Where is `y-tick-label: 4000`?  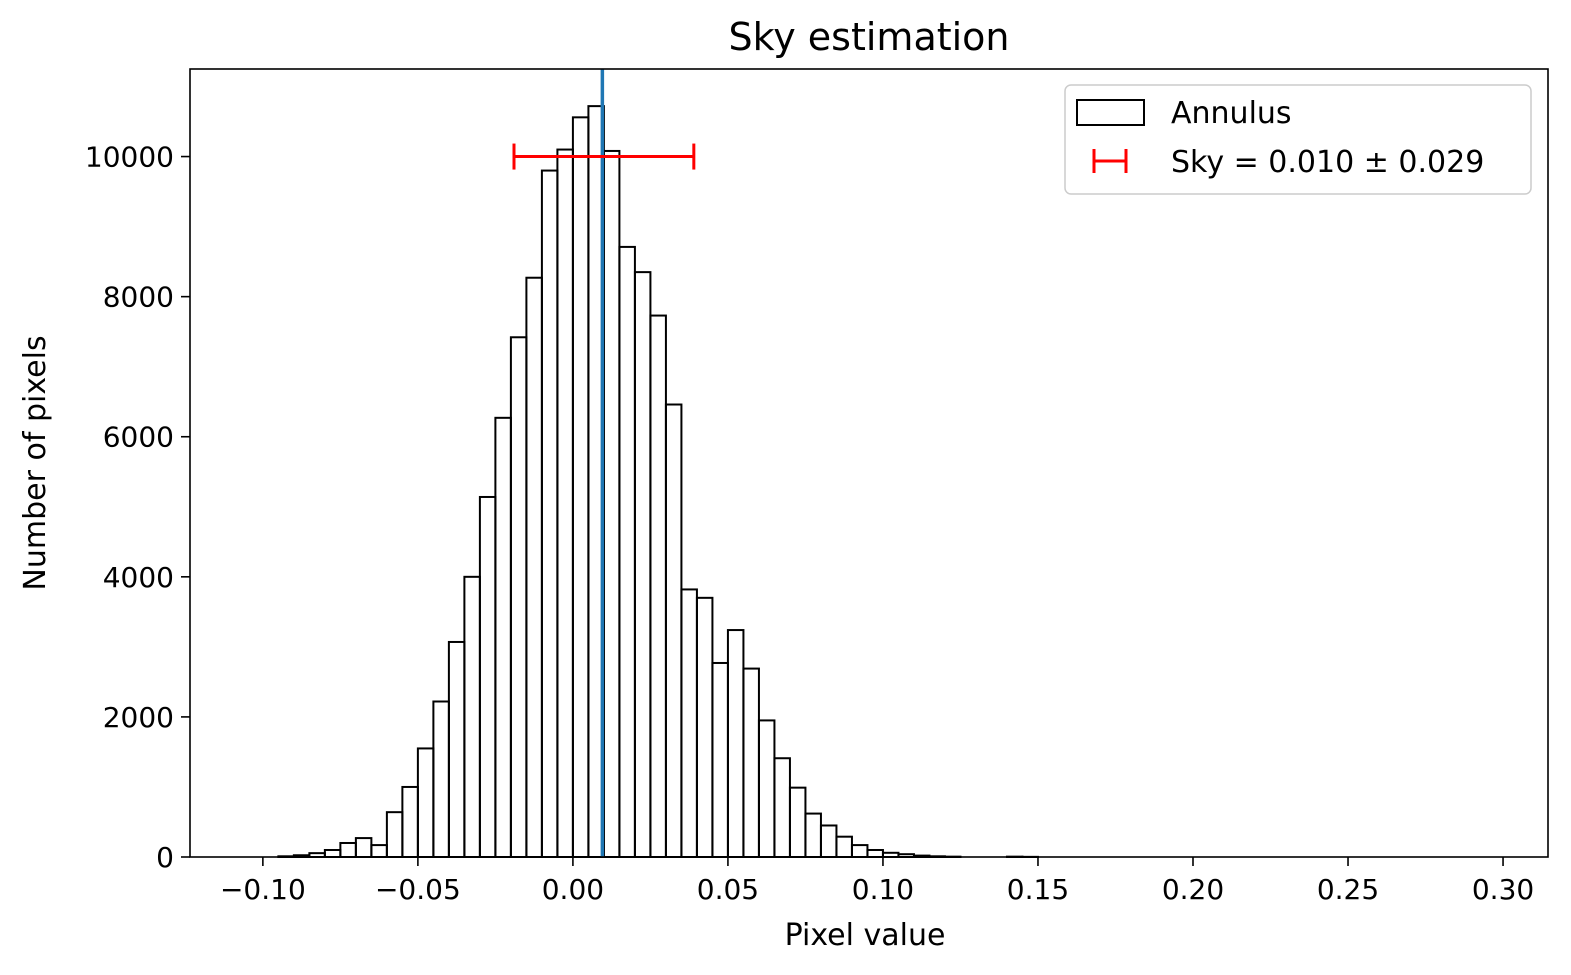
y-tick-label: 4000 is located at coordinates (138, 577).